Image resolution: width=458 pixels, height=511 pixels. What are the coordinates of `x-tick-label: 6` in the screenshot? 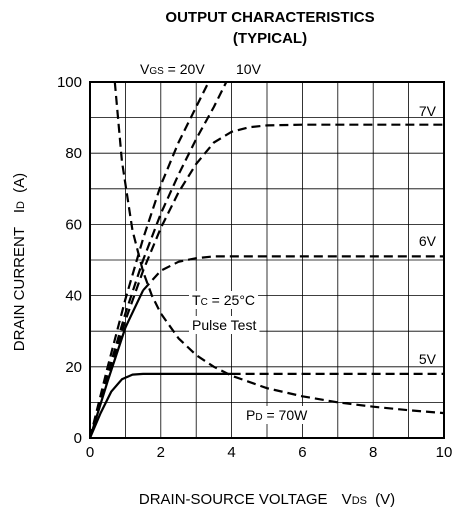 It's located at (302, 452).